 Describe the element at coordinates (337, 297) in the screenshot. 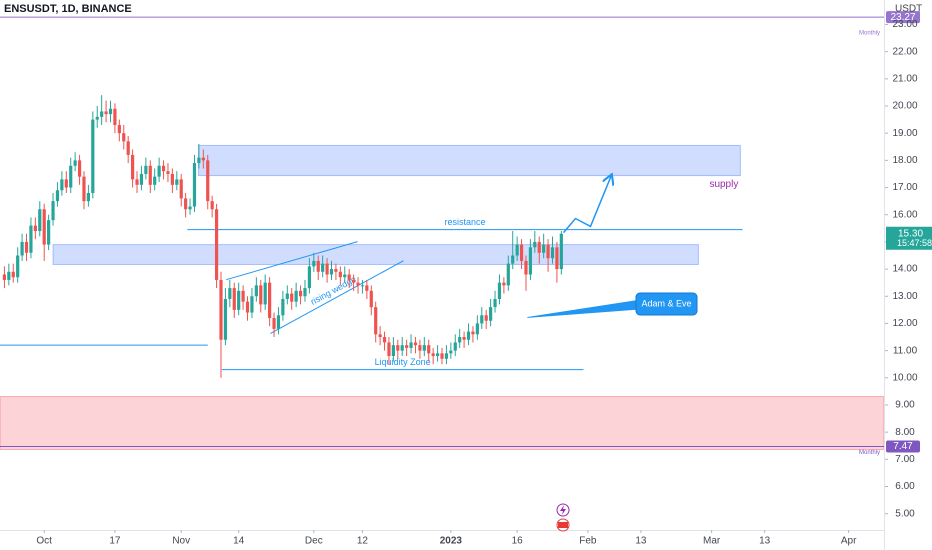

I see `trend-line` at that location.